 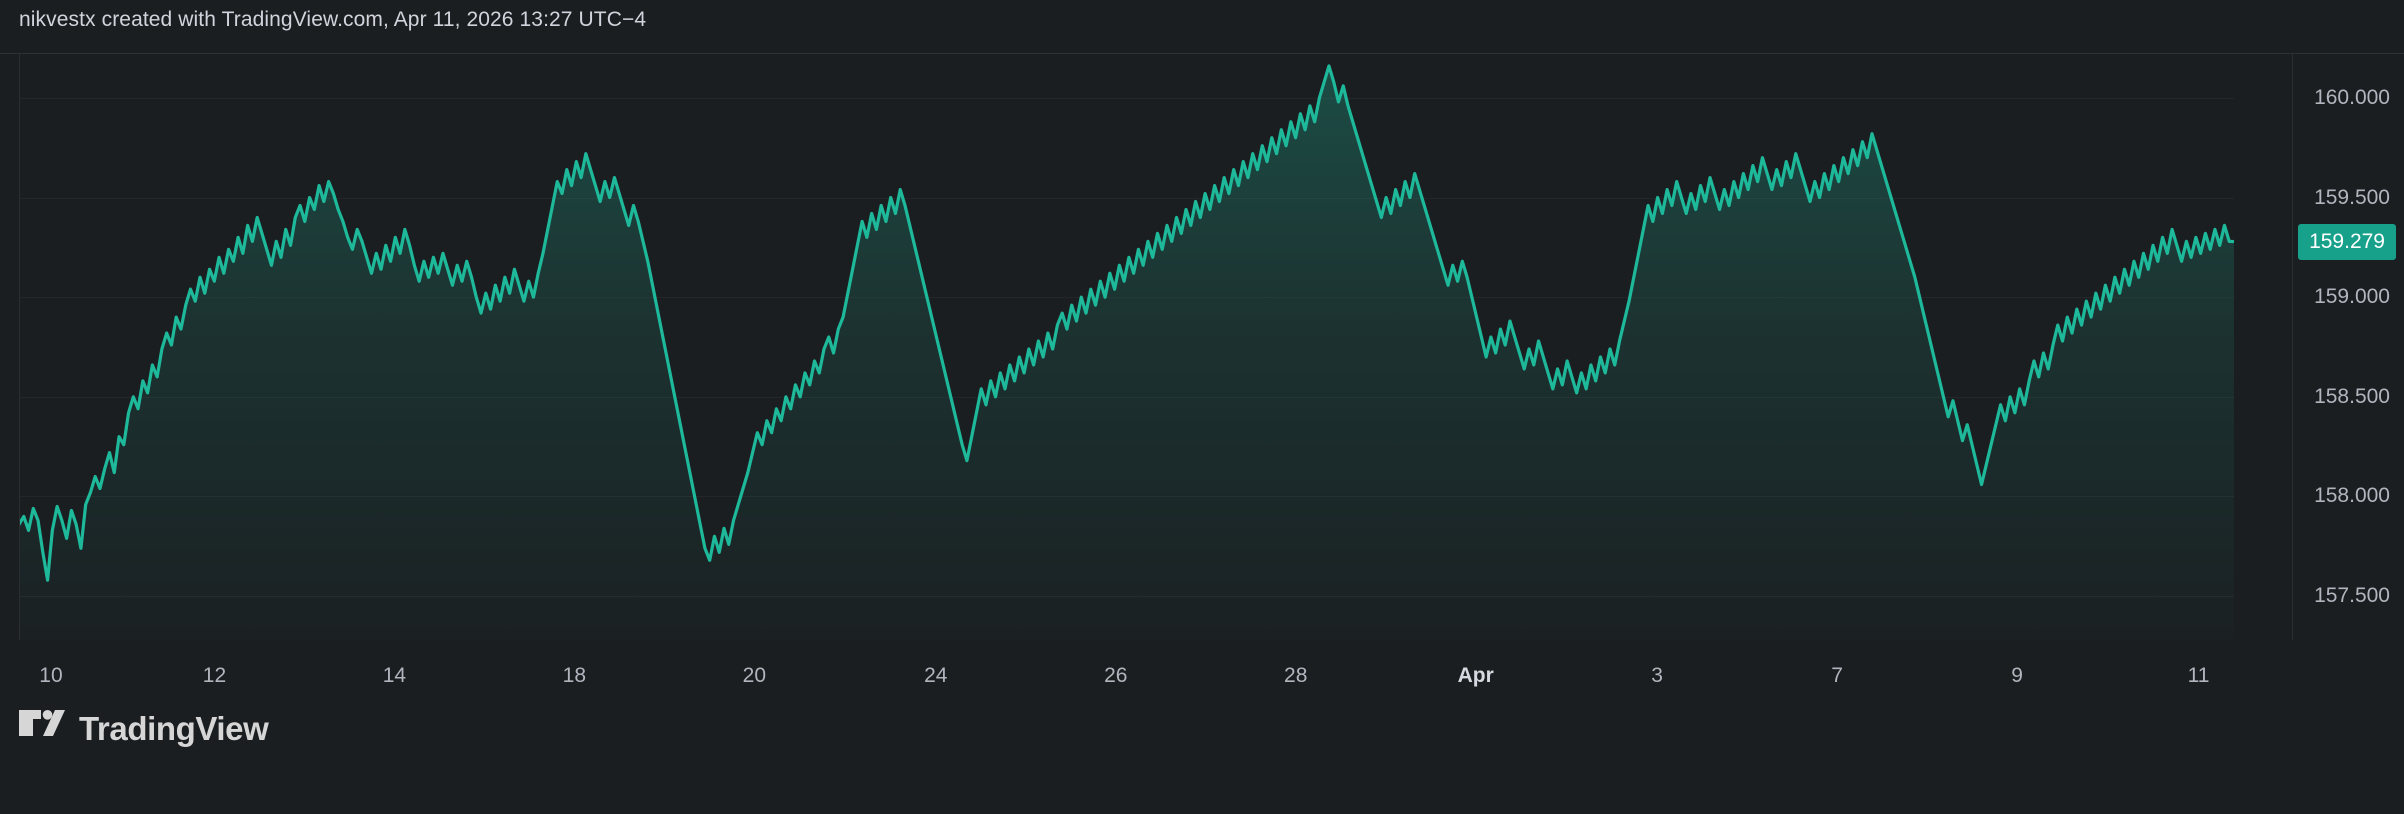 I want to click on price-tick-label: 159.500, so click(x=2352, y=197).